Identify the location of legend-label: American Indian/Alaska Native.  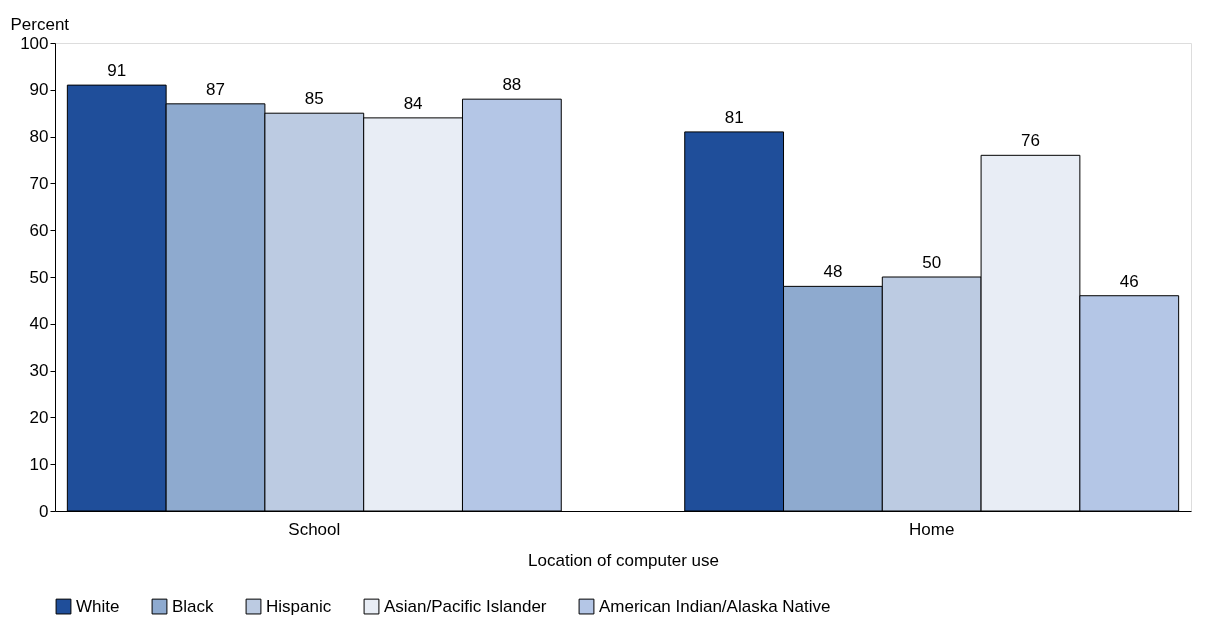
(715, 606).